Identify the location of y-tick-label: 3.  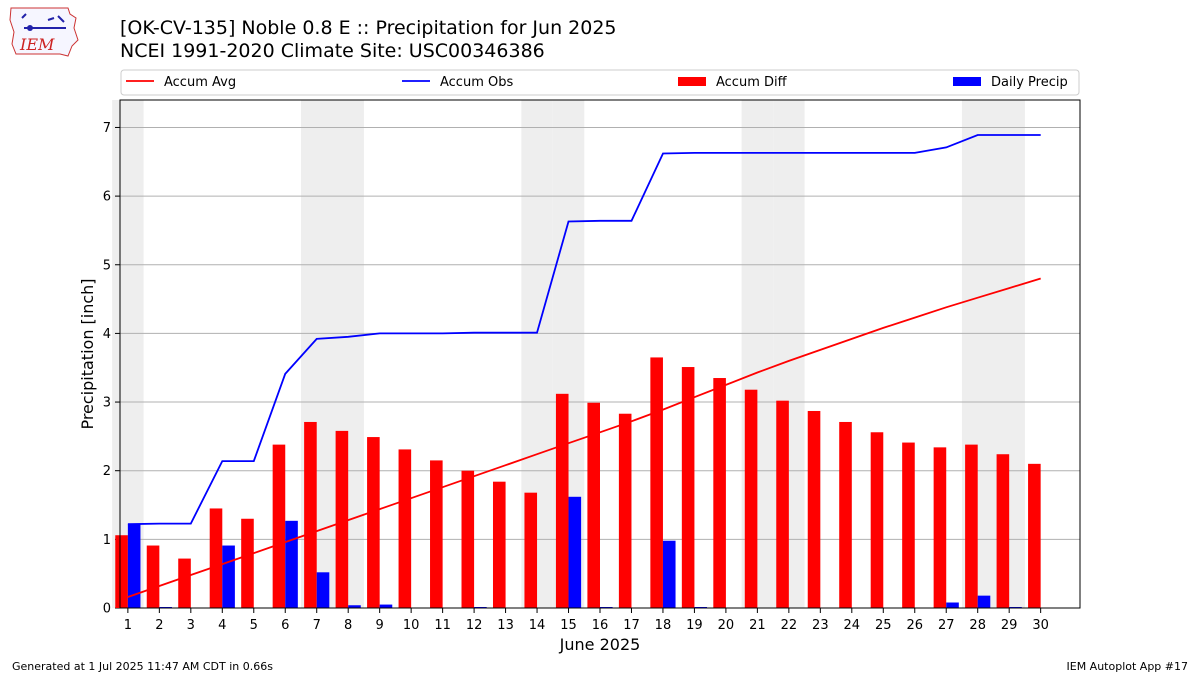
(107, 403).